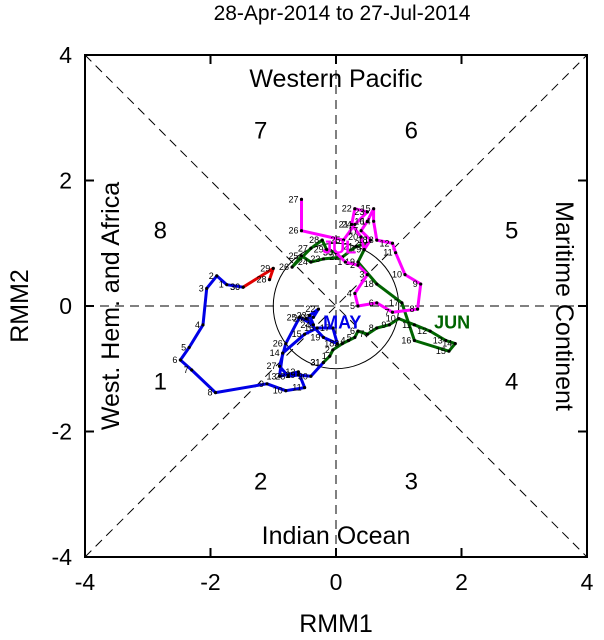 Image resolution: width=604 pixels, height=640 pixels. What do you see at coordinates (65, 55) in the screenshot?
I see `y-tick-label: 4` at bounding box center [65, 55].